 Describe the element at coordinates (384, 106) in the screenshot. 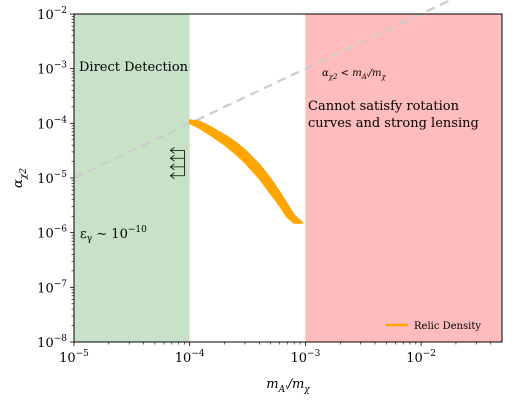

I see `cannot-satisfy-line1: Cannot satisfy rotation` at that location.